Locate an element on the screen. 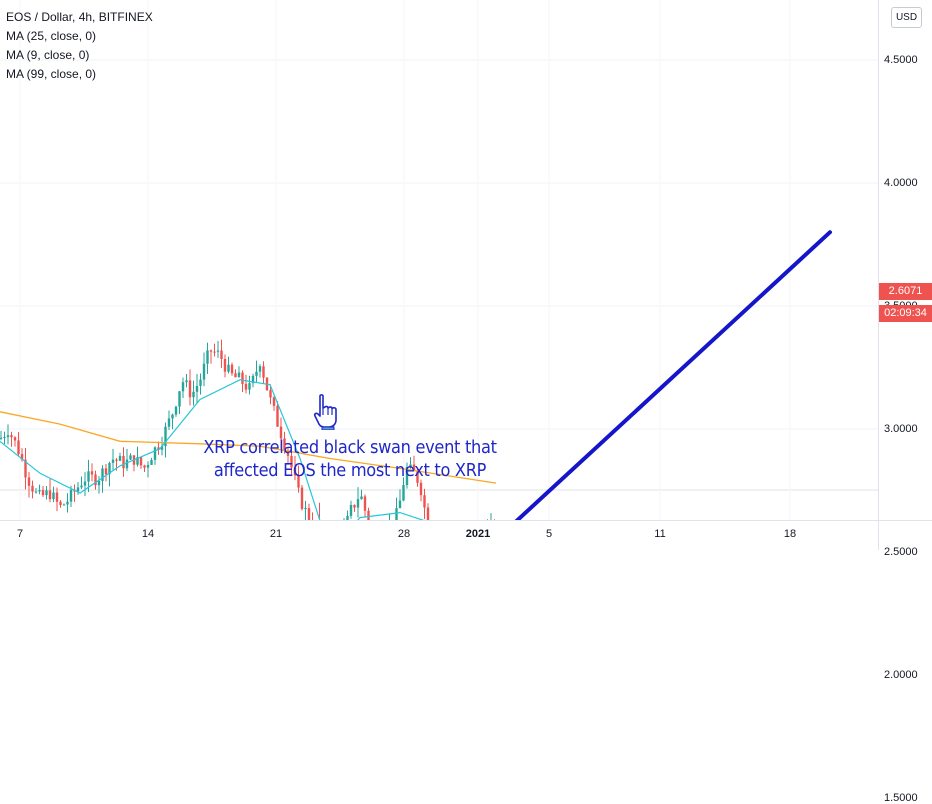 This screenshot has height=804, width=932. countdown-tag: 02:09:34 is located at coordinates (905, 313).